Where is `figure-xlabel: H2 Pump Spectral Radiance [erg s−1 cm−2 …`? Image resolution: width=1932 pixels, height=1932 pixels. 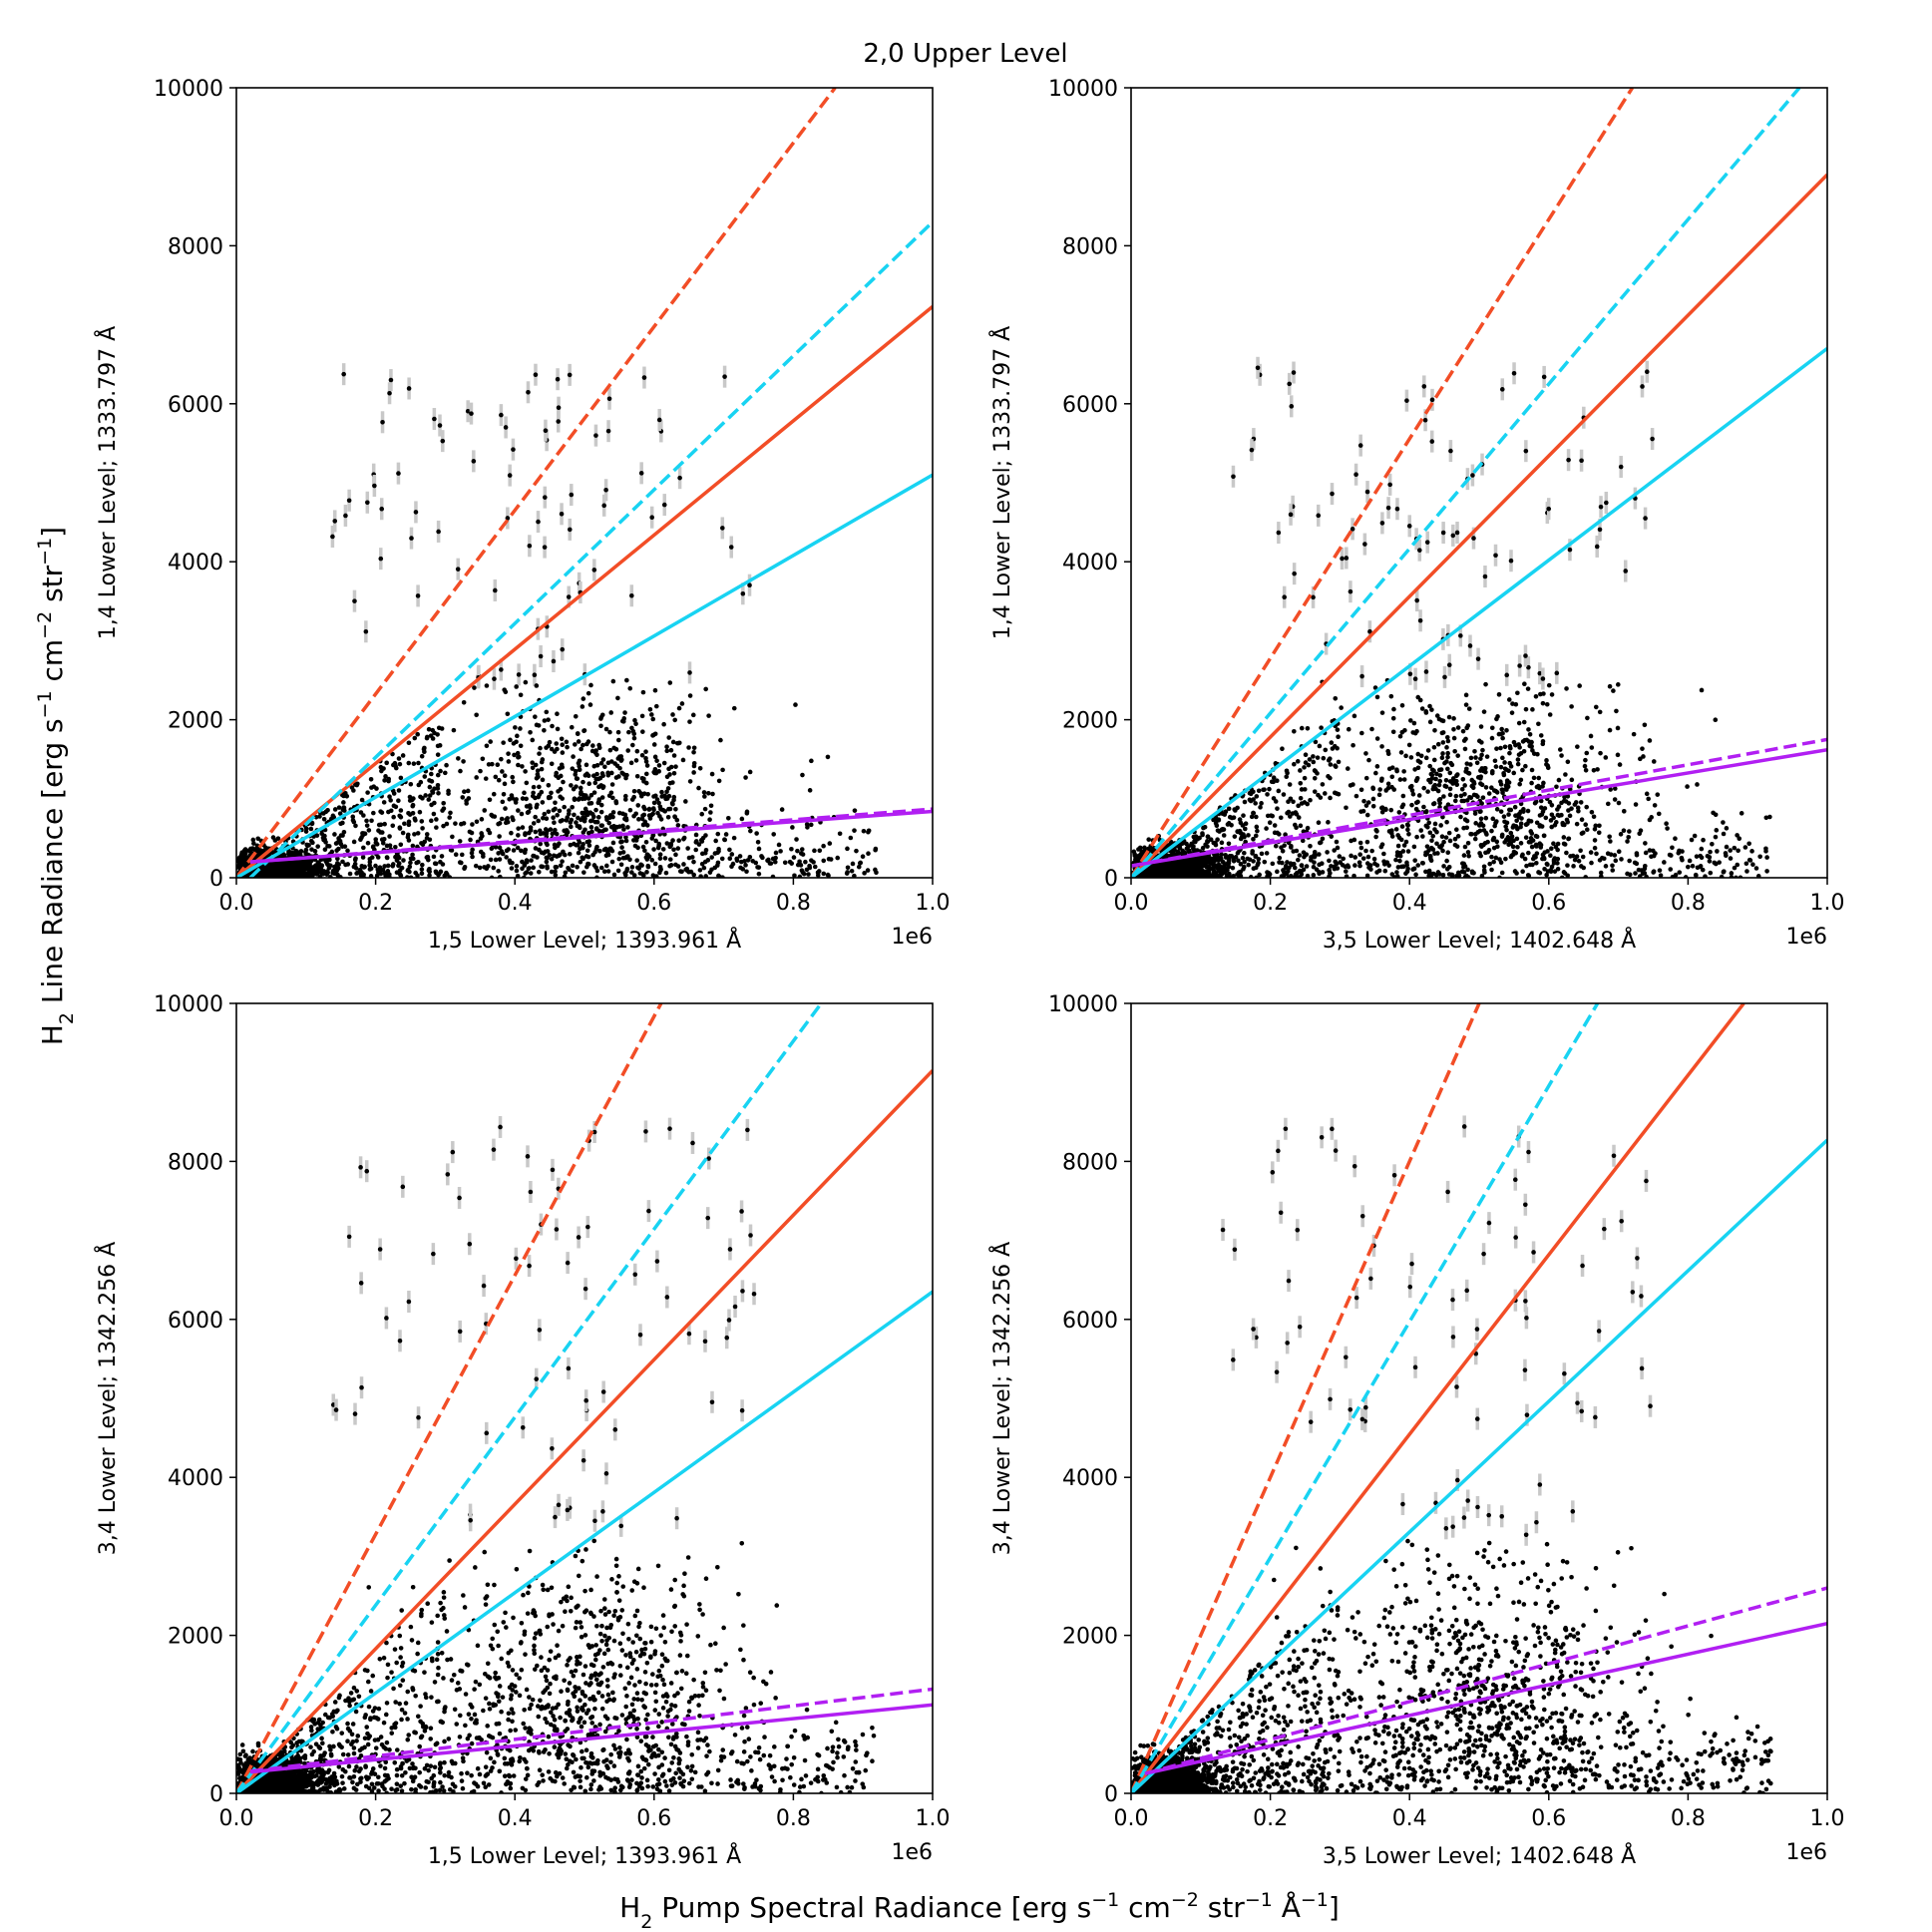
figure-xlabel: H2 Pump Spectral Radiance [erg s−1 cm−2 … is located at coordinates (980, 1911).